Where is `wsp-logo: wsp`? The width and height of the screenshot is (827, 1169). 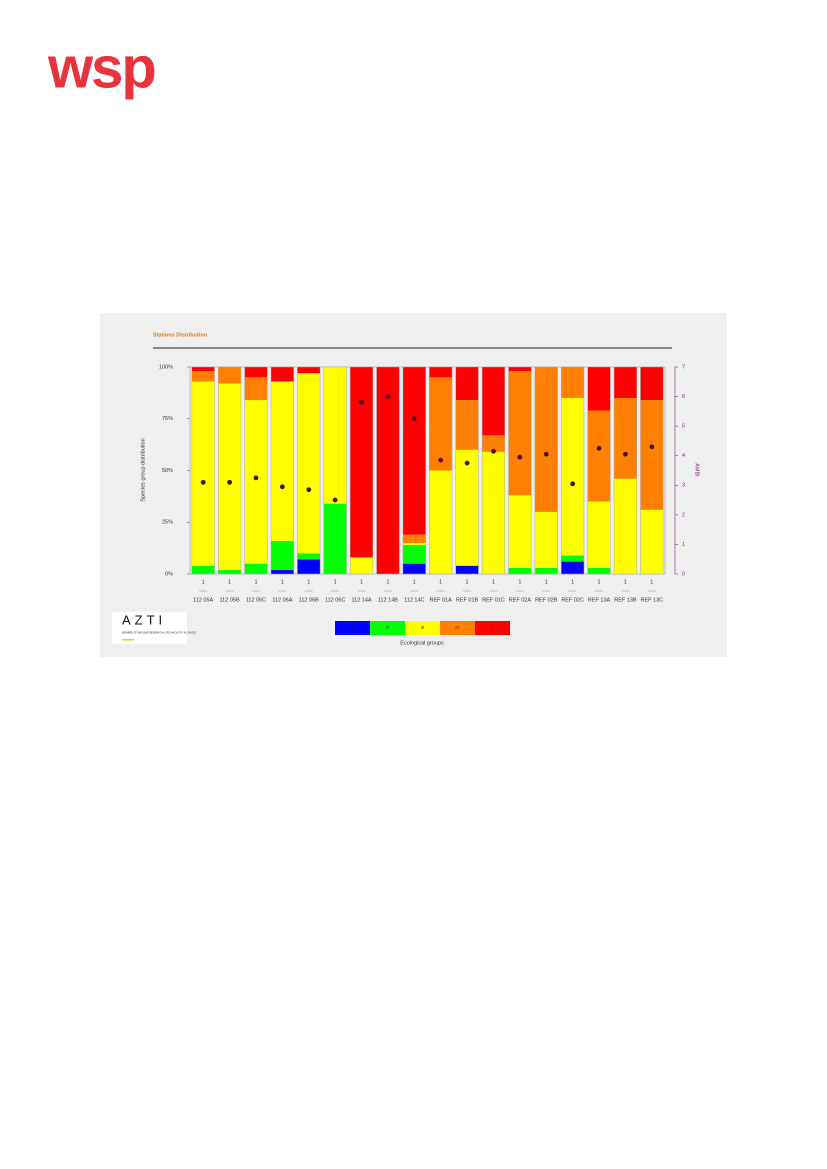
wsp-logo: wsp is located at coordinates (101, 67).